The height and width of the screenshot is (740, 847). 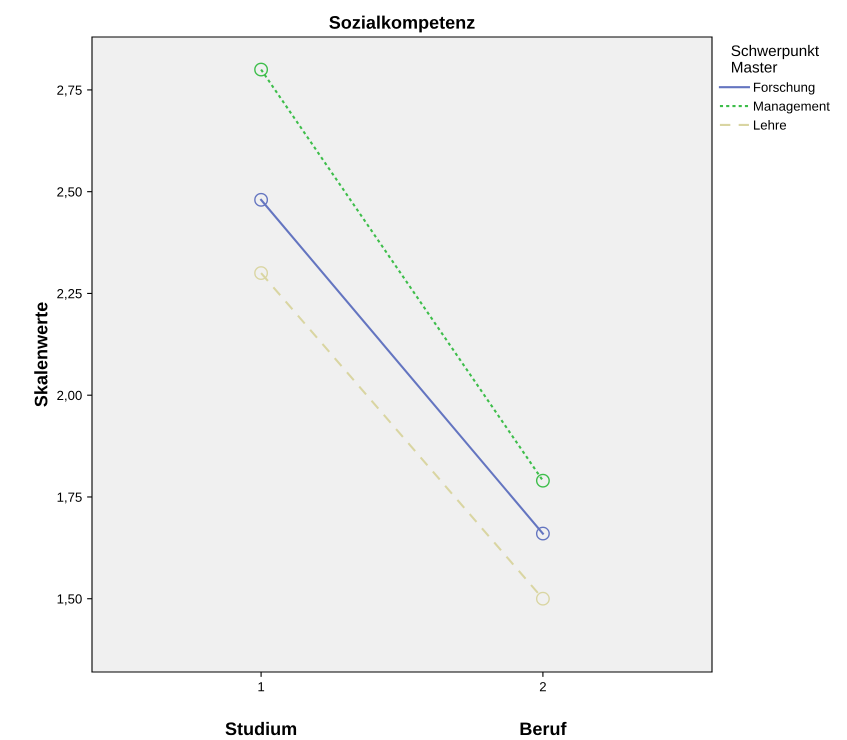 What do you see at coordinates (402, 24) in the screenshot?
I see `chart-title: Sozialkompetenz` at bounding box center [402, 24].